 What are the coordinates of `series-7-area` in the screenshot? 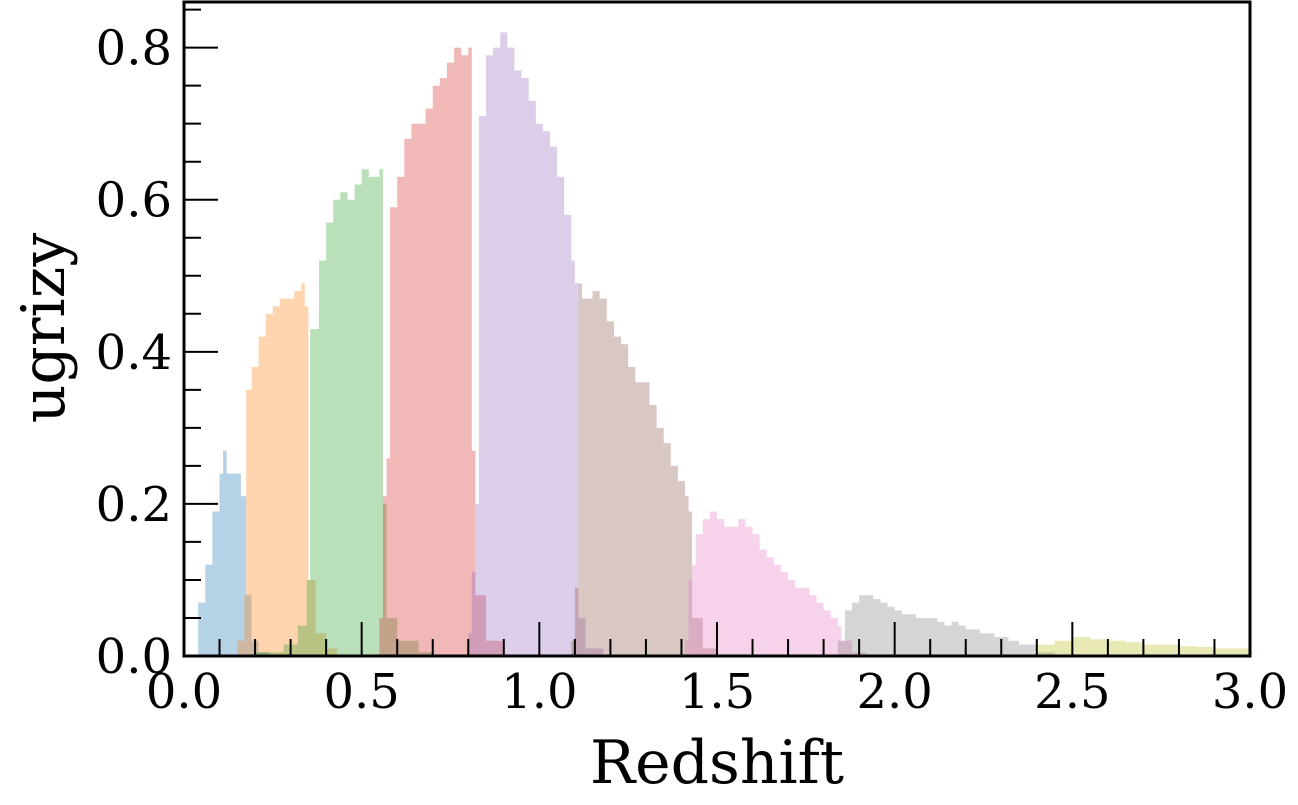 It's located at (767, 583).